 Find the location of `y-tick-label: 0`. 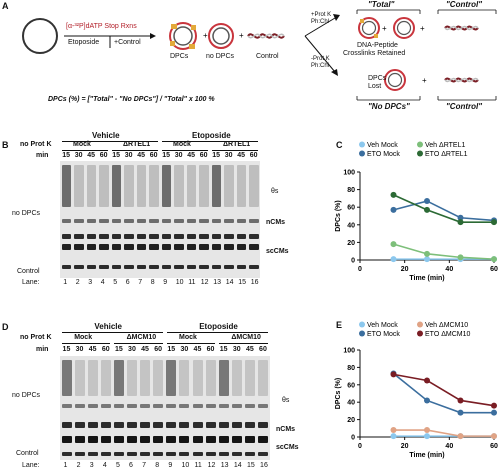

y-tick-label: 0 is located at coordinates (353, 438).